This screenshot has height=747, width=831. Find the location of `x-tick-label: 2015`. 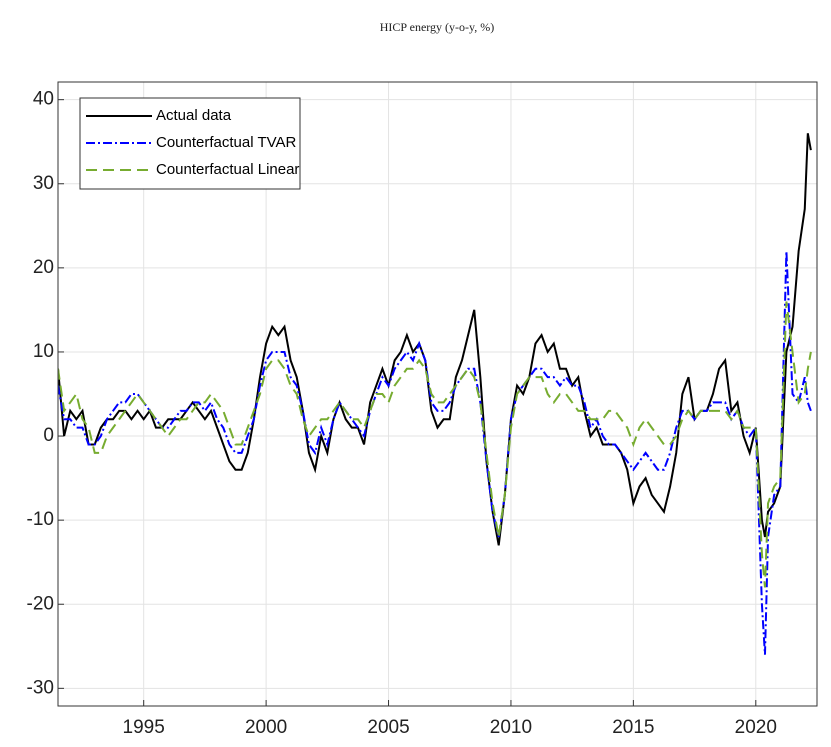

x-tick-label: 2015 is located at coordinates (633, 727).